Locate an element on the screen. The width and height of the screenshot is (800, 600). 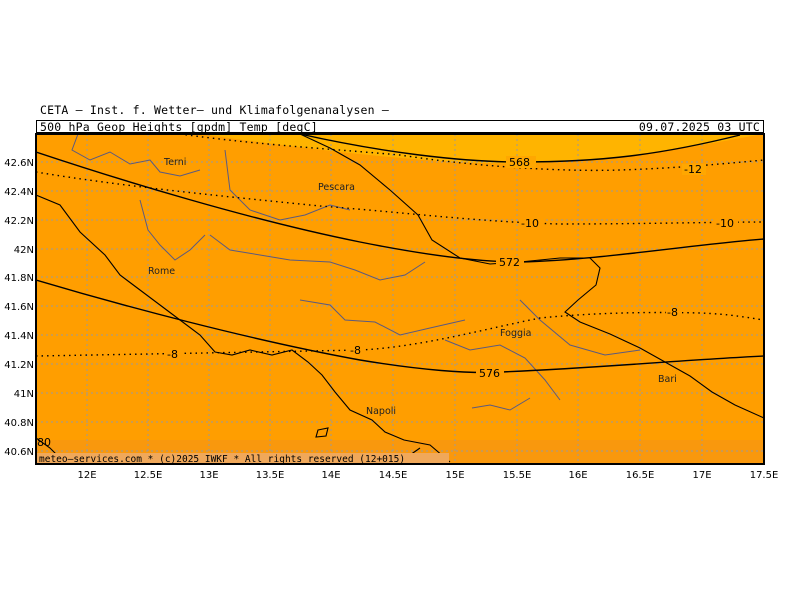
city-napoli: Napoli is located at coordinates (381, 411).